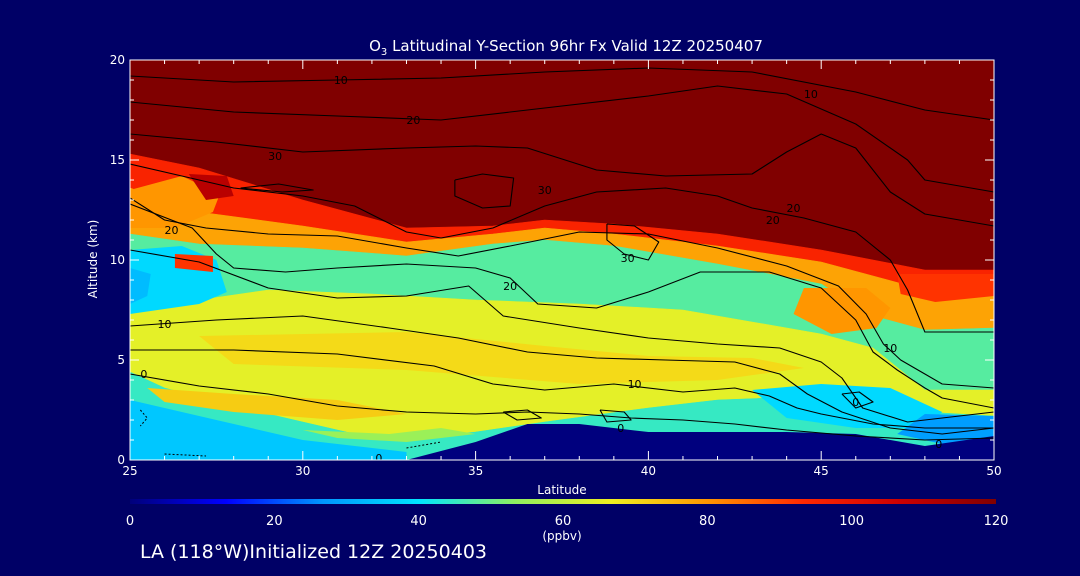 This screenshot has width=1080, height=576. What do you see at coordinates (165, 324) in the screenshot?
I see `contour-label-10: 10` at bounding box center [165, 324].